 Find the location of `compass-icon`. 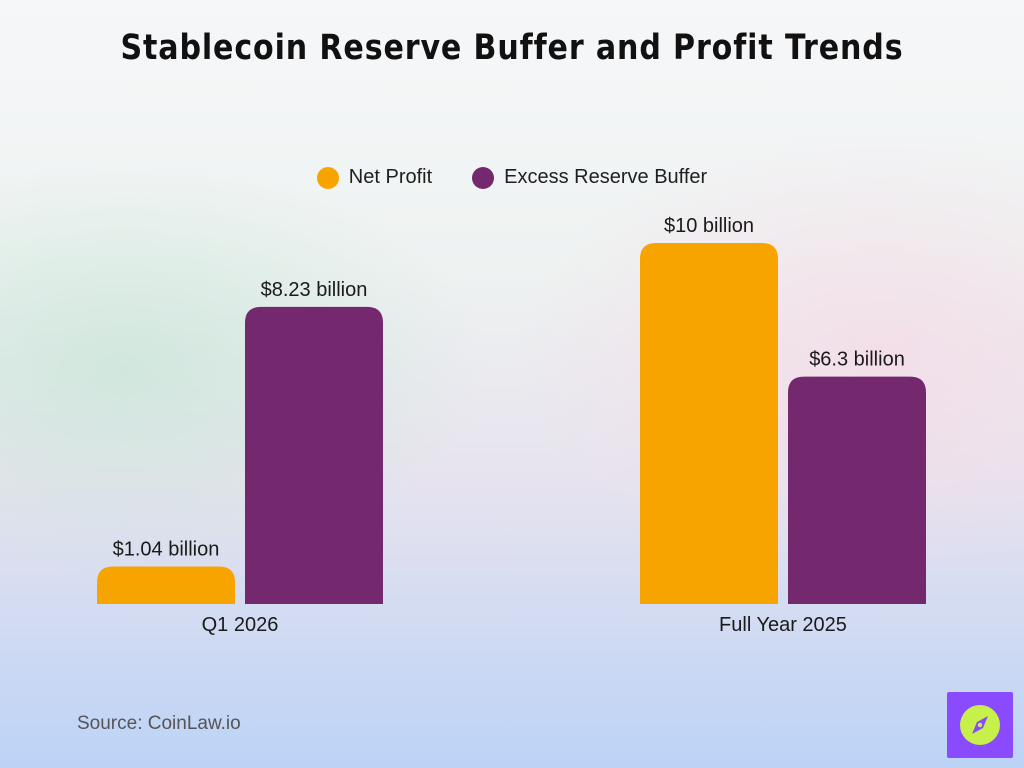

compass-icon is located at coordinates (980, 725).